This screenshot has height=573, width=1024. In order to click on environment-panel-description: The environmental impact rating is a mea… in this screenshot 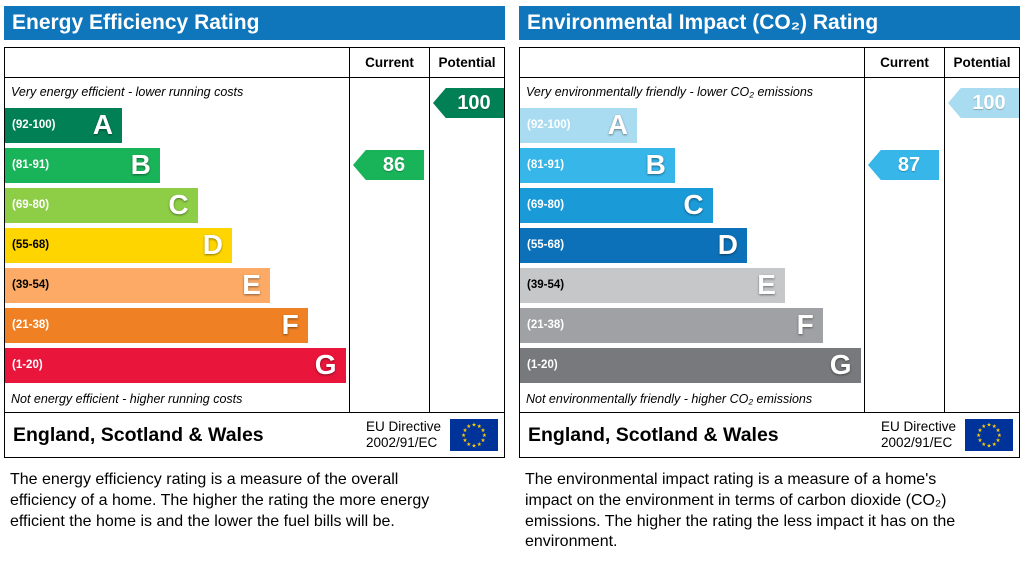, I will do `click(740, 511)`.